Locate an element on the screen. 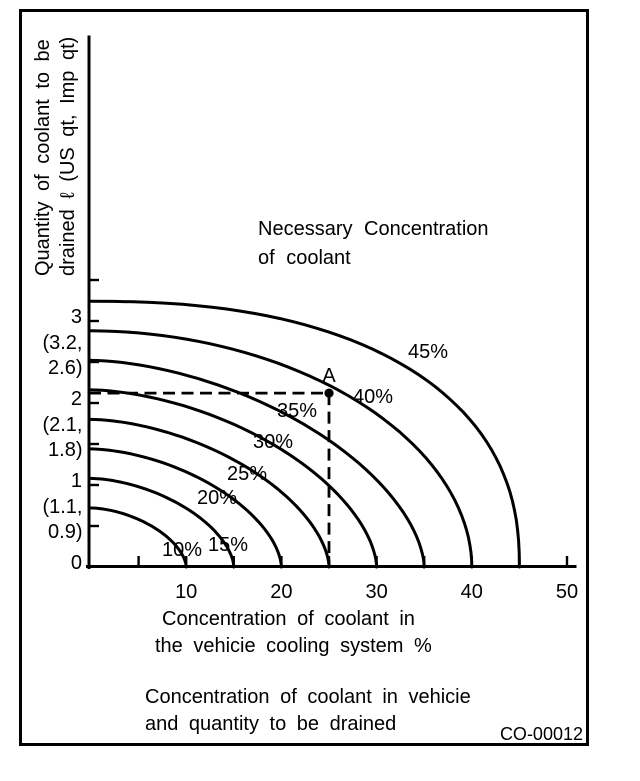  curve-label-10pct: 10% is located at coordinates (182, 550).